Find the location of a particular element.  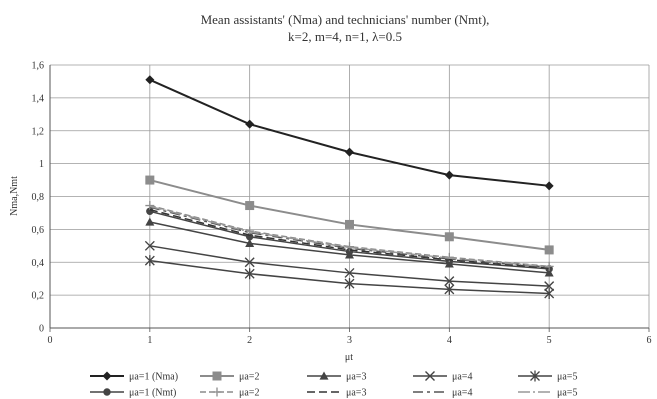

legend-label: μa=1 (Nmt) is located at coordinates (152, 393).